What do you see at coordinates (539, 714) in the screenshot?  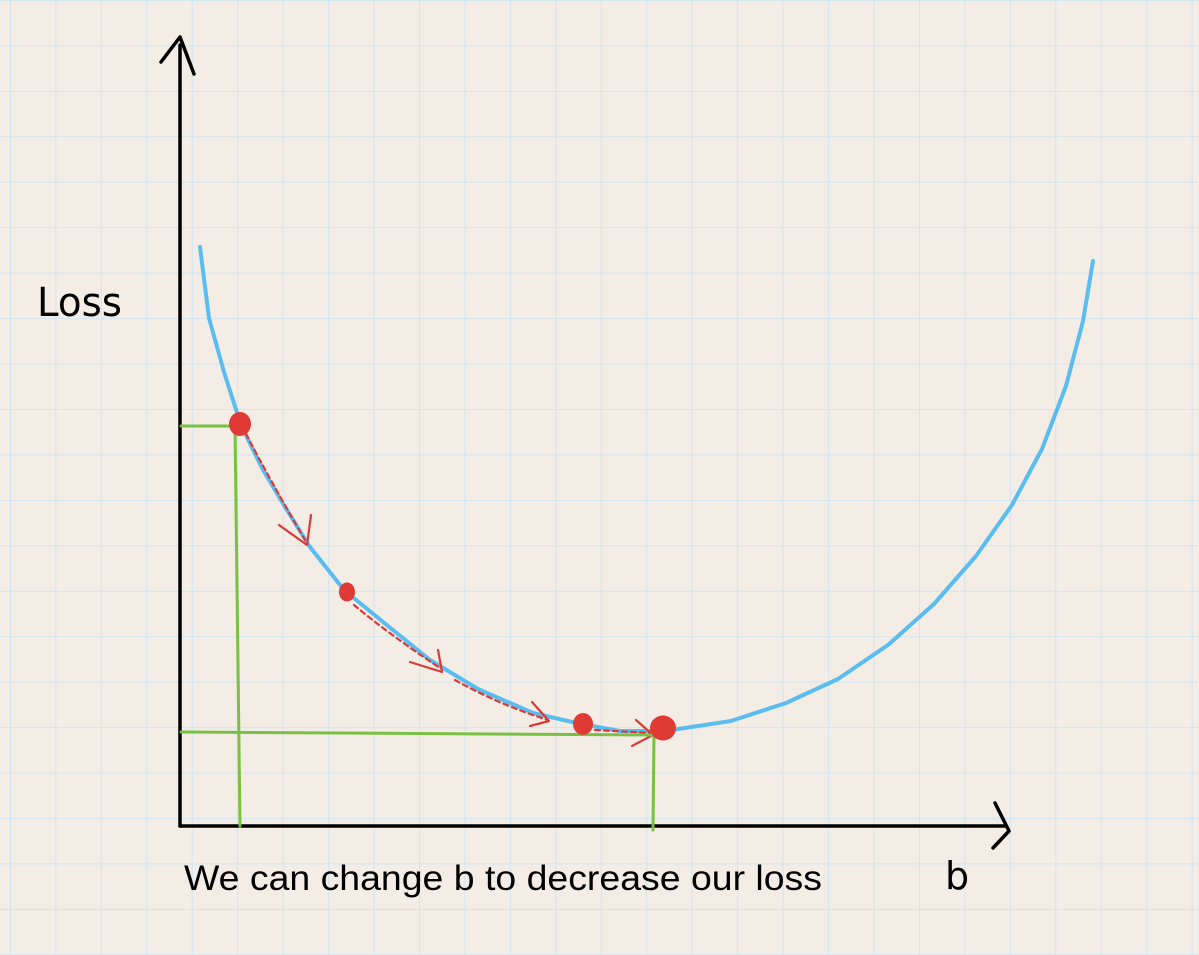 I see `step-arrow-3-head` at bounding box center [539, 714].